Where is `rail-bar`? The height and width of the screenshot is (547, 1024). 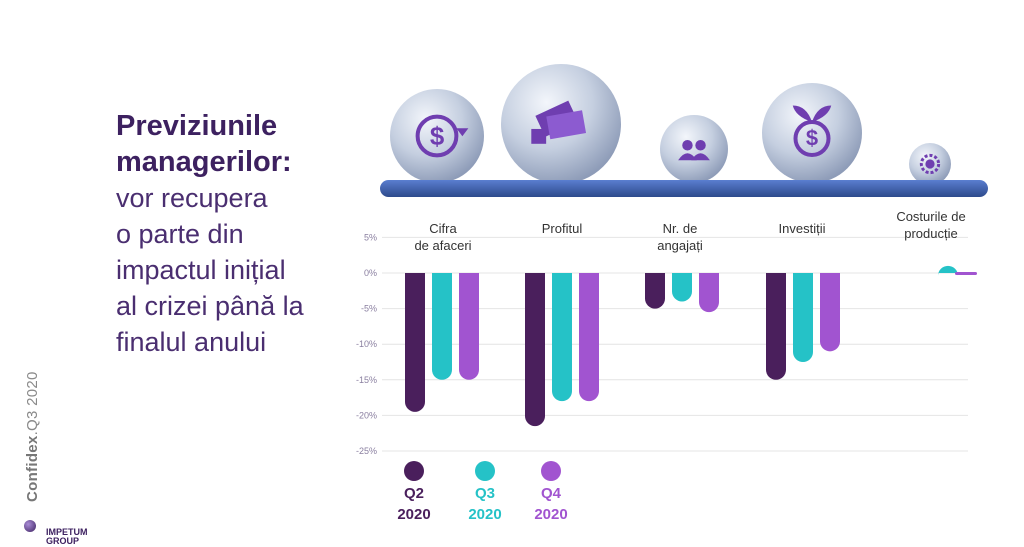 rail-bar is located at coordinates (684, 188).